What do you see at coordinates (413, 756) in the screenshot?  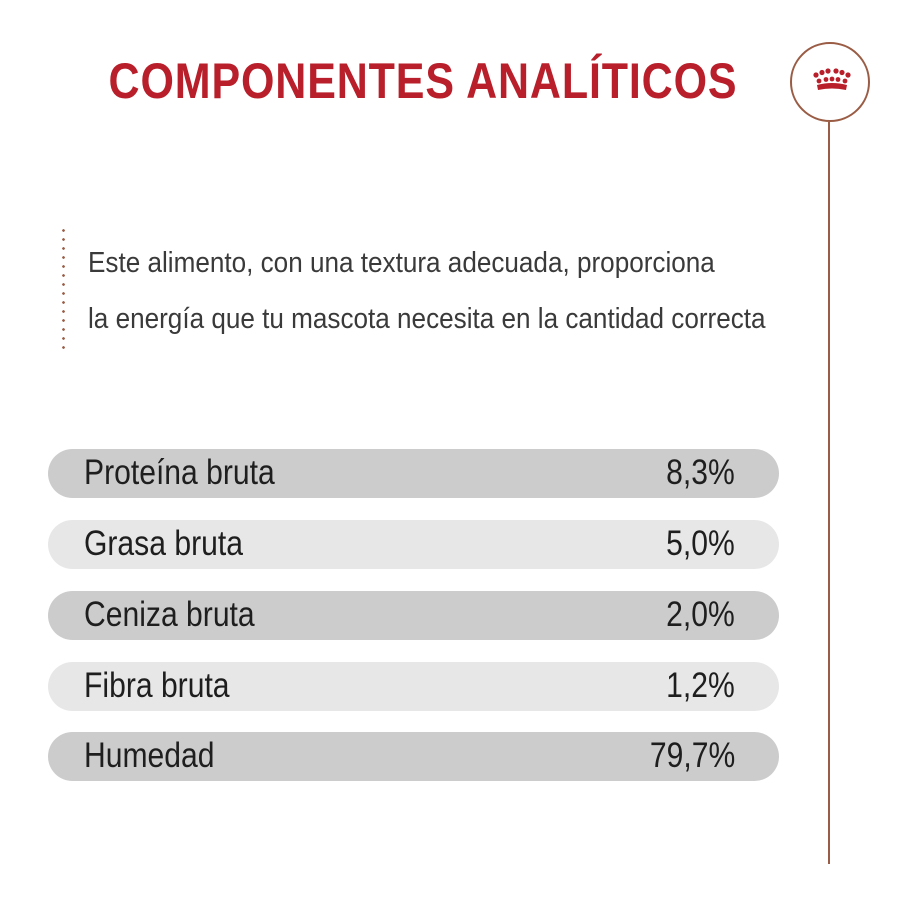 I see `component-row-humedad: Humedad 79,7%` at bounding box center [413, 756].